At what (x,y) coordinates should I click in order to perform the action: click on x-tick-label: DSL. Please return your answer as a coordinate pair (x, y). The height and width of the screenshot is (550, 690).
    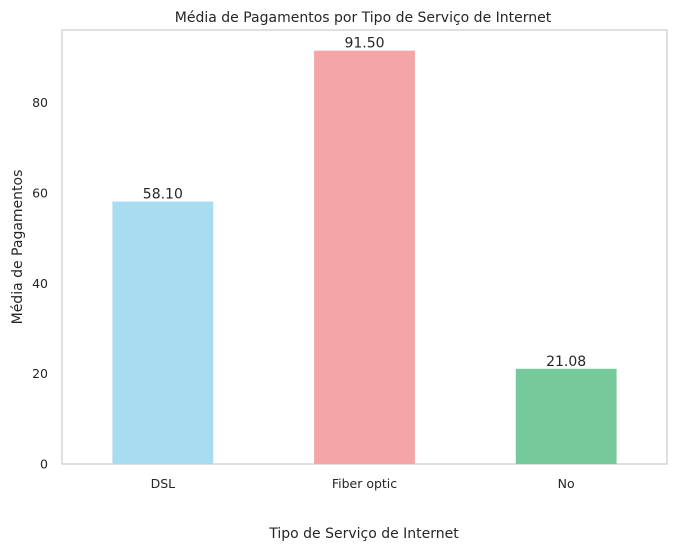
    Looking at the image, I should click on (163, 483).